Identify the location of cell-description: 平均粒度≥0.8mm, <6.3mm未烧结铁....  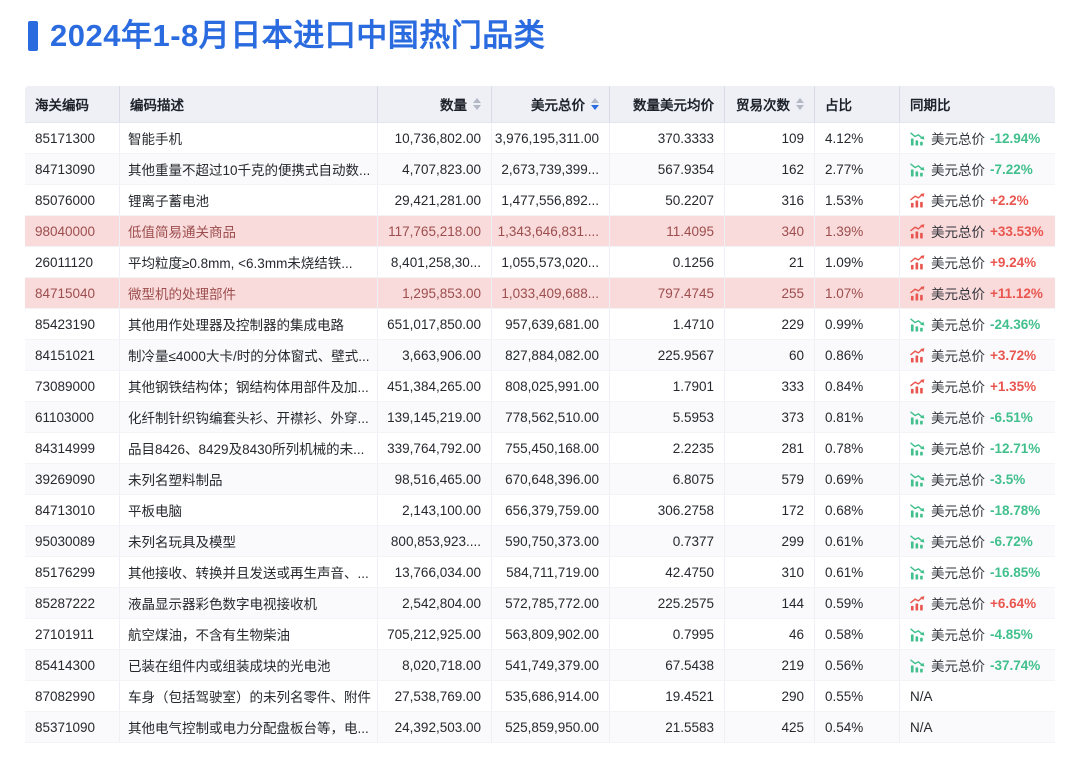
(249, 262).